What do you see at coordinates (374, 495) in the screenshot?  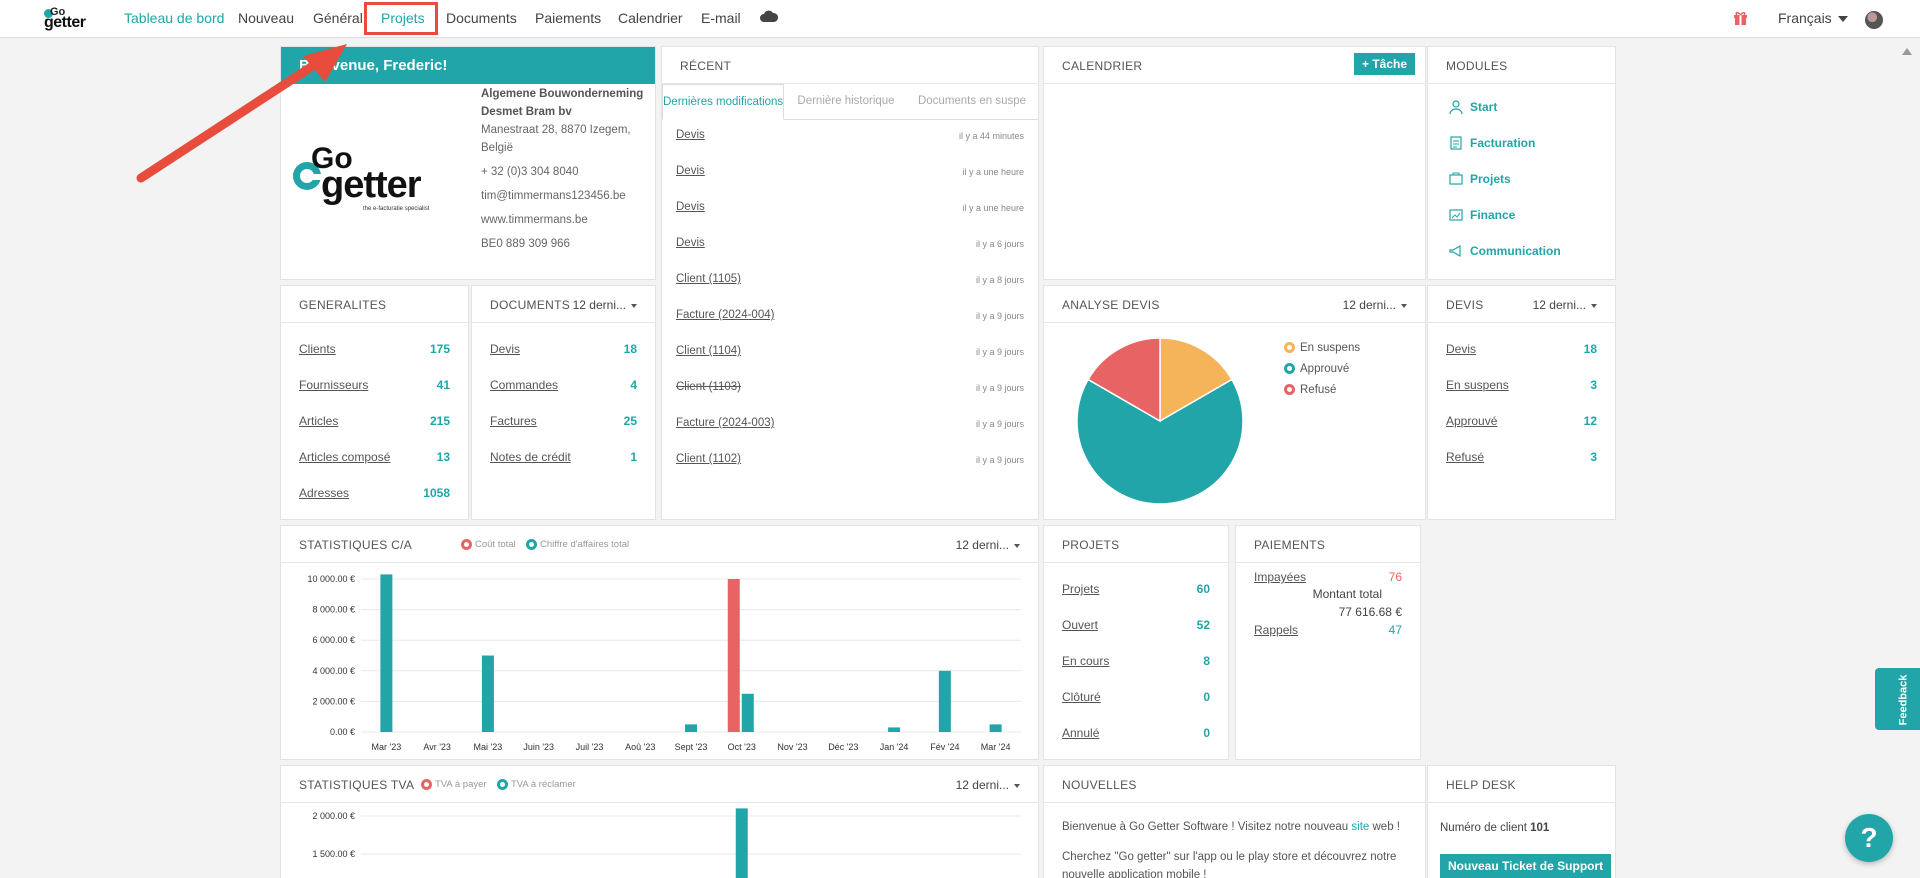 I see `generalites-row: Adresses 1058` at bounding box center [374, 495].